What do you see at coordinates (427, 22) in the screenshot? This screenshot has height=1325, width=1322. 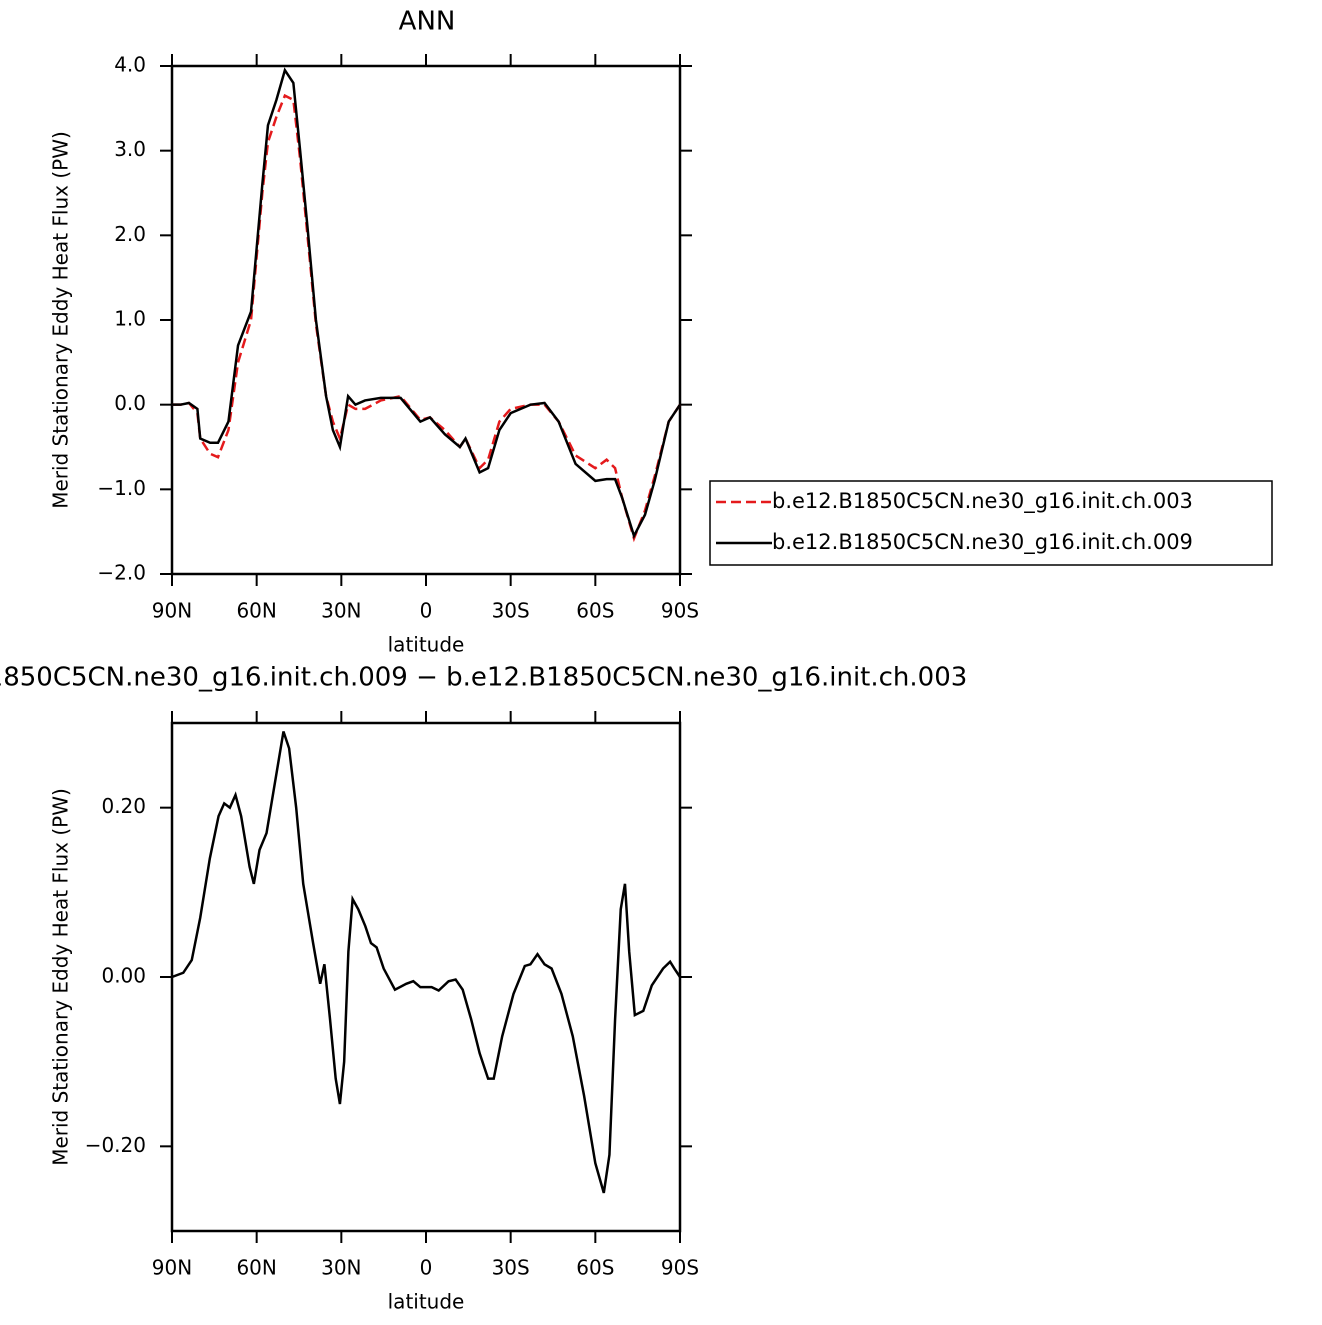 I see `chart-title: ANN` at bounding box center [427, 22].